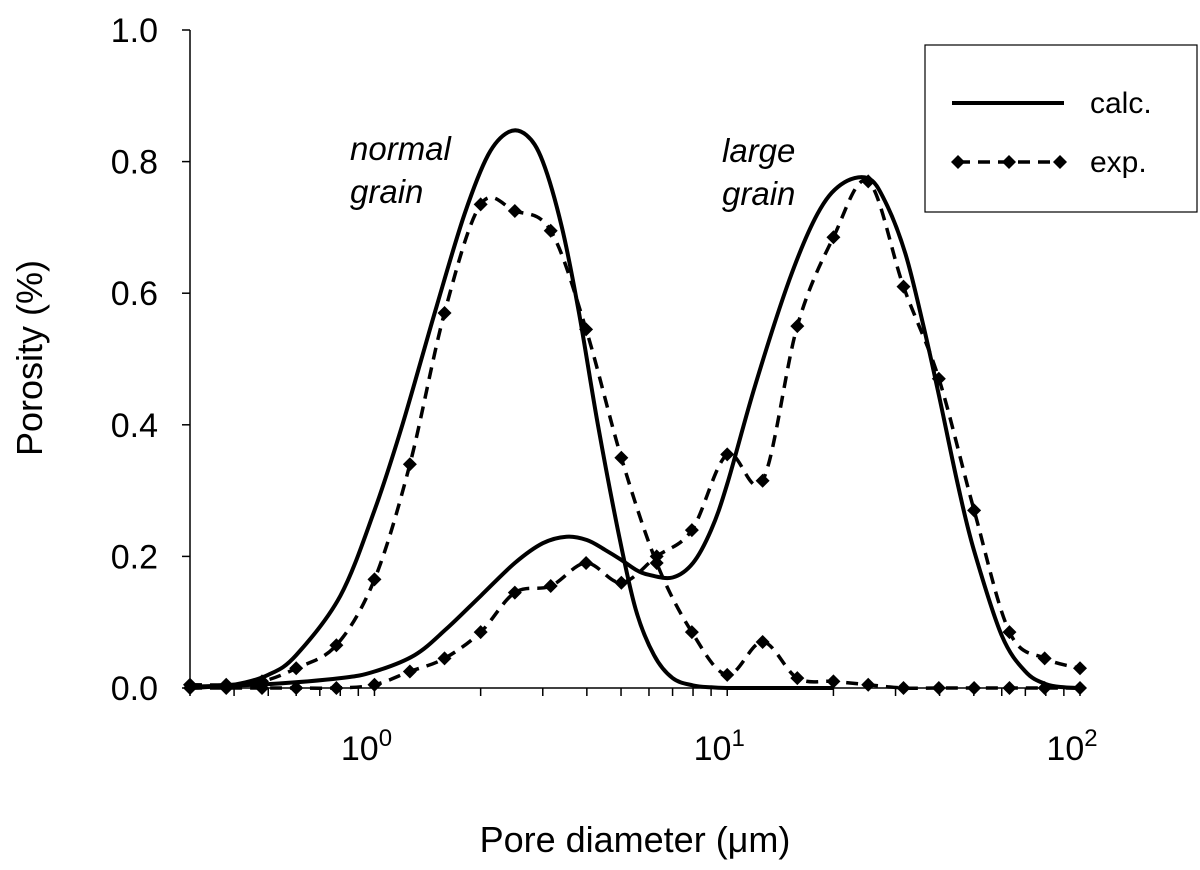 Image resolution: width=1200 pixels, height=870 pixels. What do you see at coordinates (635, 839) in the screenshot?
I see `x-axis-title: Pore diameter (μm)` at bounding box center [635, 839].